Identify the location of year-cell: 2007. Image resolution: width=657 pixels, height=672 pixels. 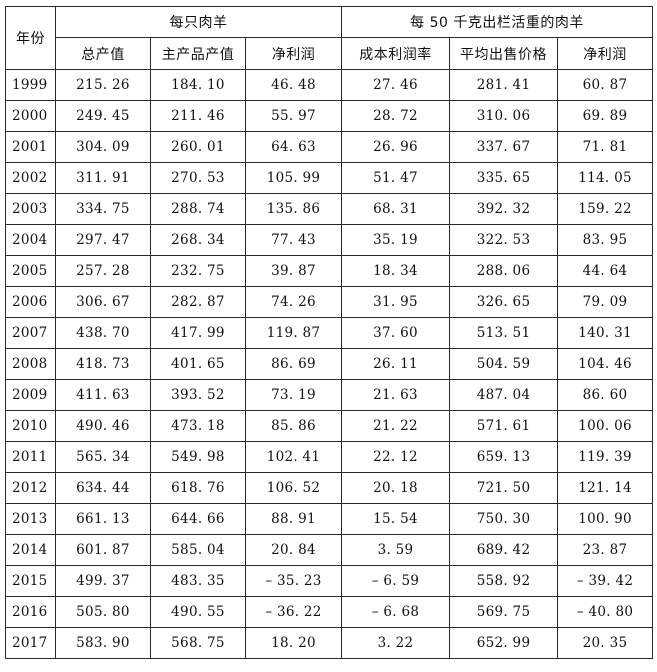
(30, 333).